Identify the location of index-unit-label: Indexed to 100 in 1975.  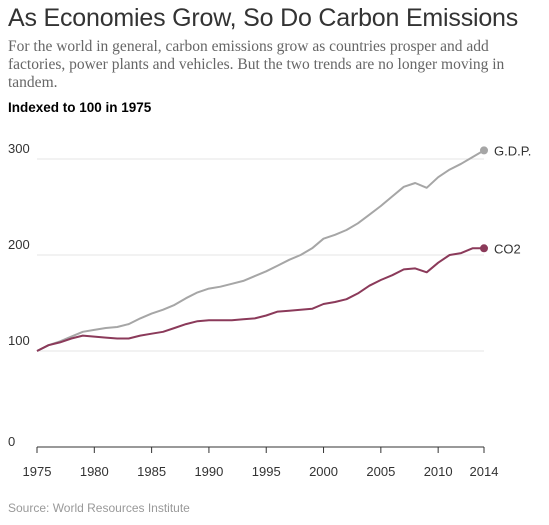
(80, 107).